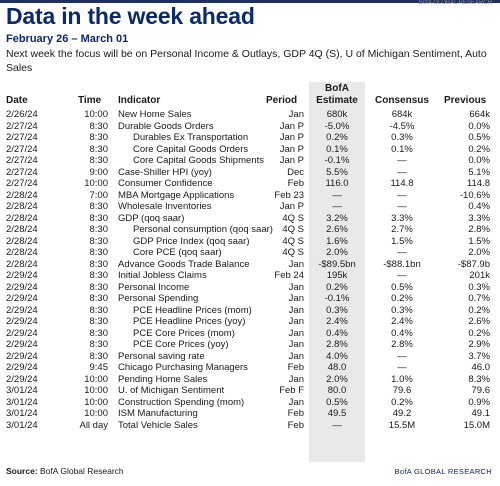 The height and width of the screenshot is (486, 500). What do you see at coordinates (402, 241) in the screenshot?
I see `cell-consensus: 1.5%` at bounding box center [402, 241].